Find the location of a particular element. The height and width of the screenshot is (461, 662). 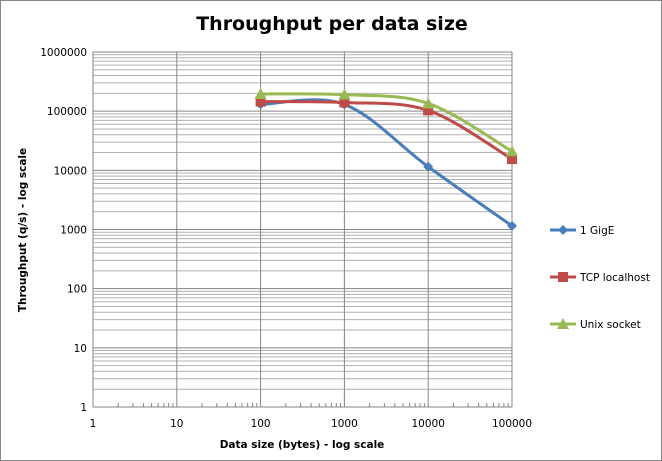

legend-item: 1 GigE is located at coordinates (582, 231).